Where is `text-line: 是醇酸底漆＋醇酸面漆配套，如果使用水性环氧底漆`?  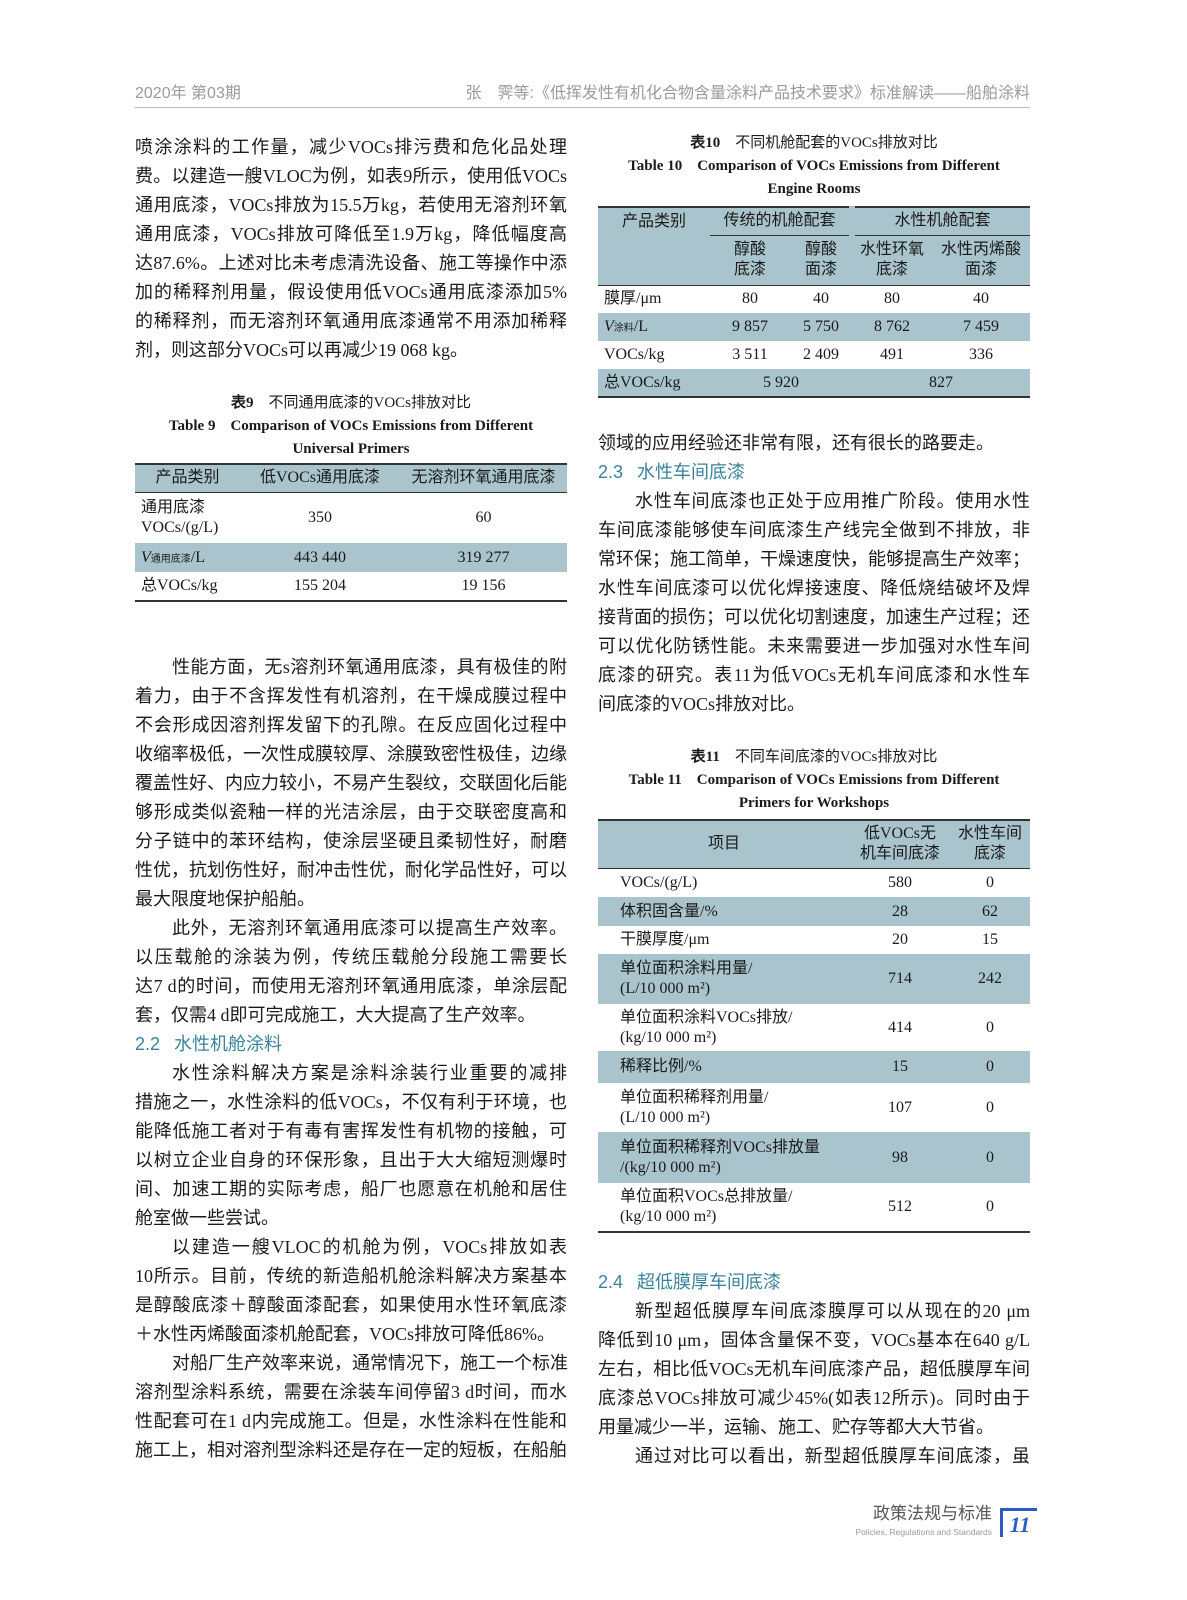 text-line: 是醇酸底漆＋醇酸面漆配套，如果使用水性环氧底漆 is located at coordinates (351, 1305).